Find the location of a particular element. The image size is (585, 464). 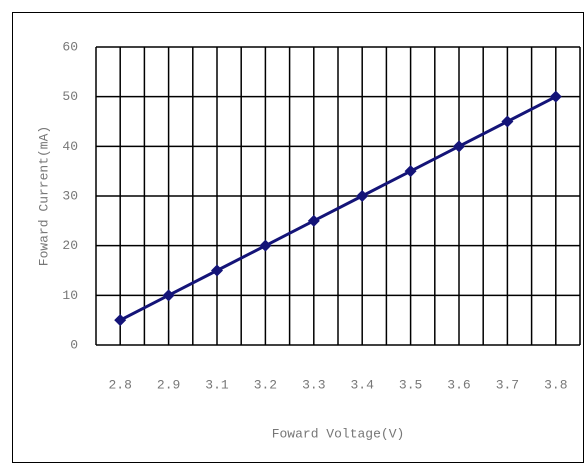

y-tick-label: 0 is located at coordinates (74, 344).